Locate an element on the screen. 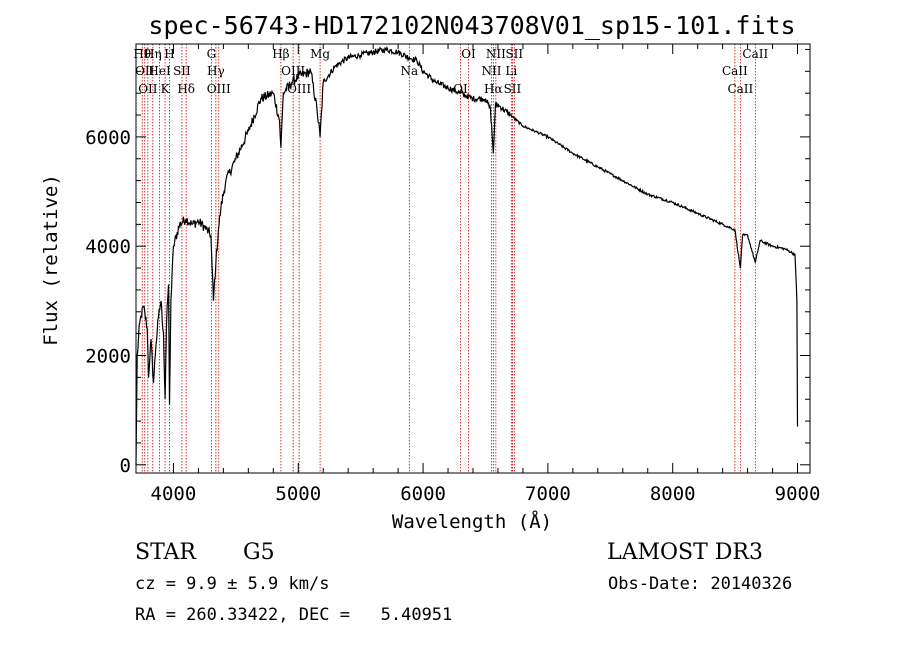 Image resolution: width=900 pixels, height=649 pixels. x-tick-label: 6000 is located at coordinates (423, 494).